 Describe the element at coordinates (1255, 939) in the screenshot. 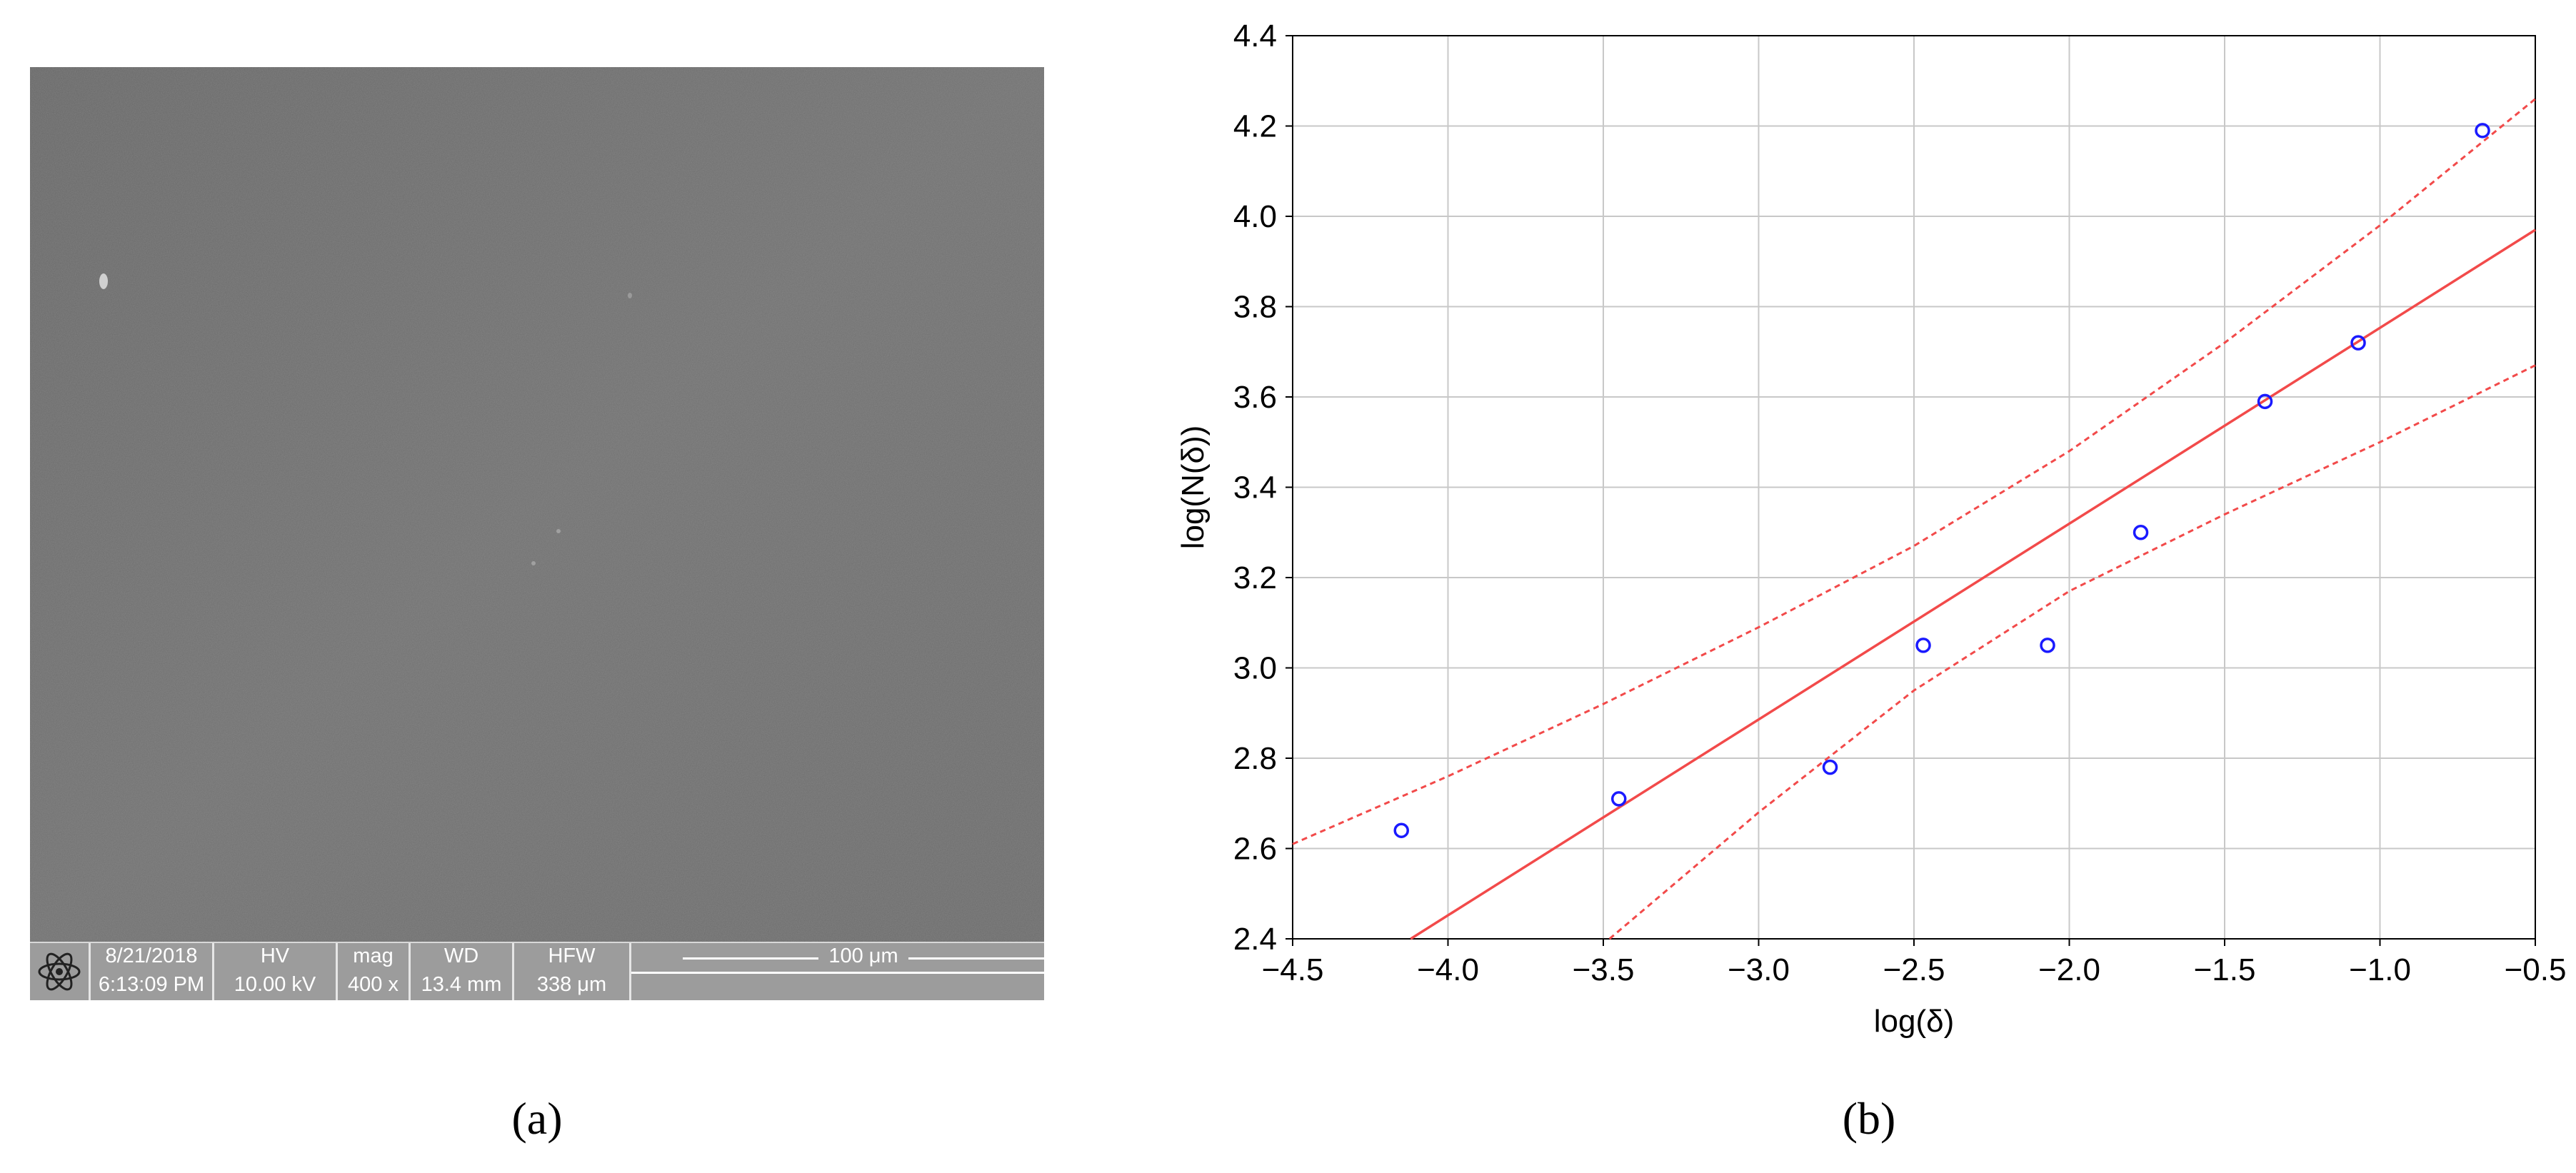

I see `y-tick-label: 2.4` at that location.